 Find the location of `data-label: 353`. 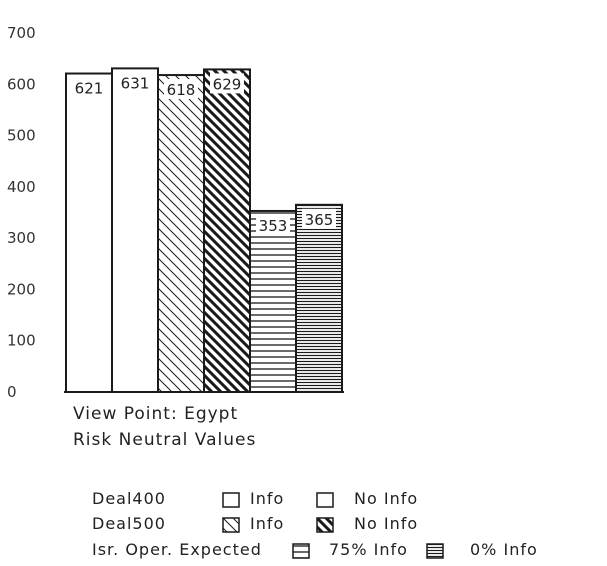

data-label: 353 is located at coordinates (273, 226).